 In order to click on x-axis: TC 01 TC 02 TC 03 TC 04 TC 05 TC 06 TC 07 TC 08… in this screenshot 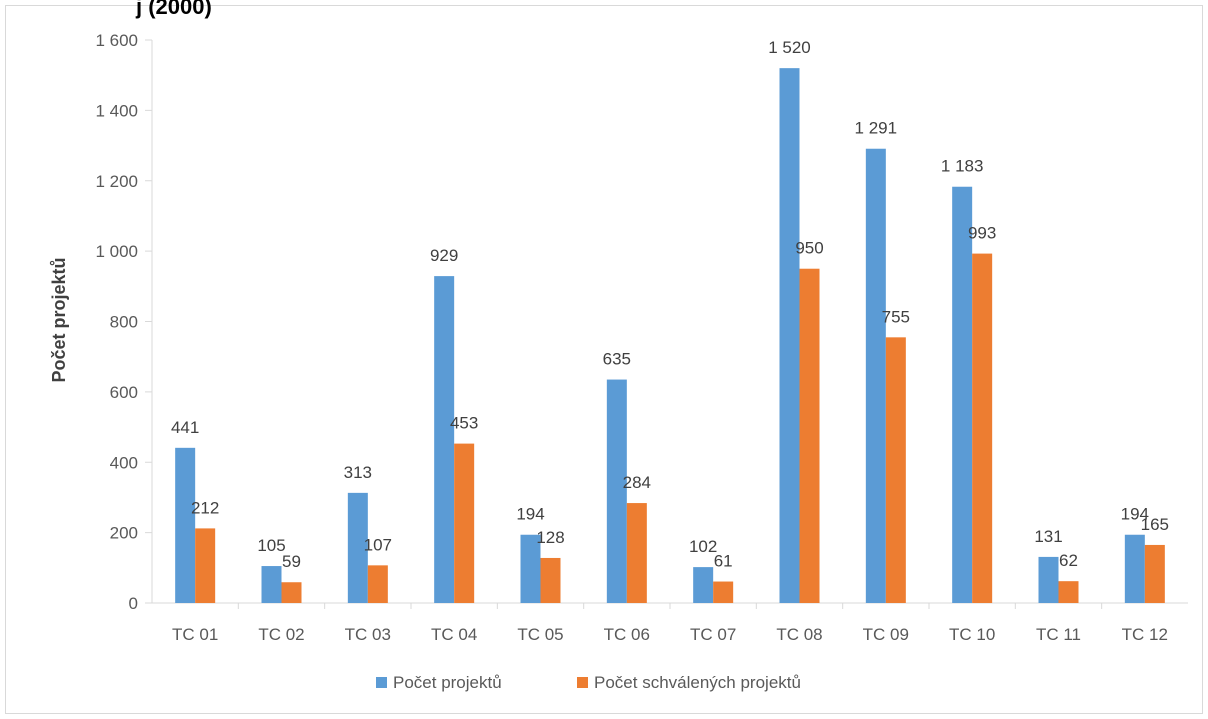, I will do `click(670, 623)`.